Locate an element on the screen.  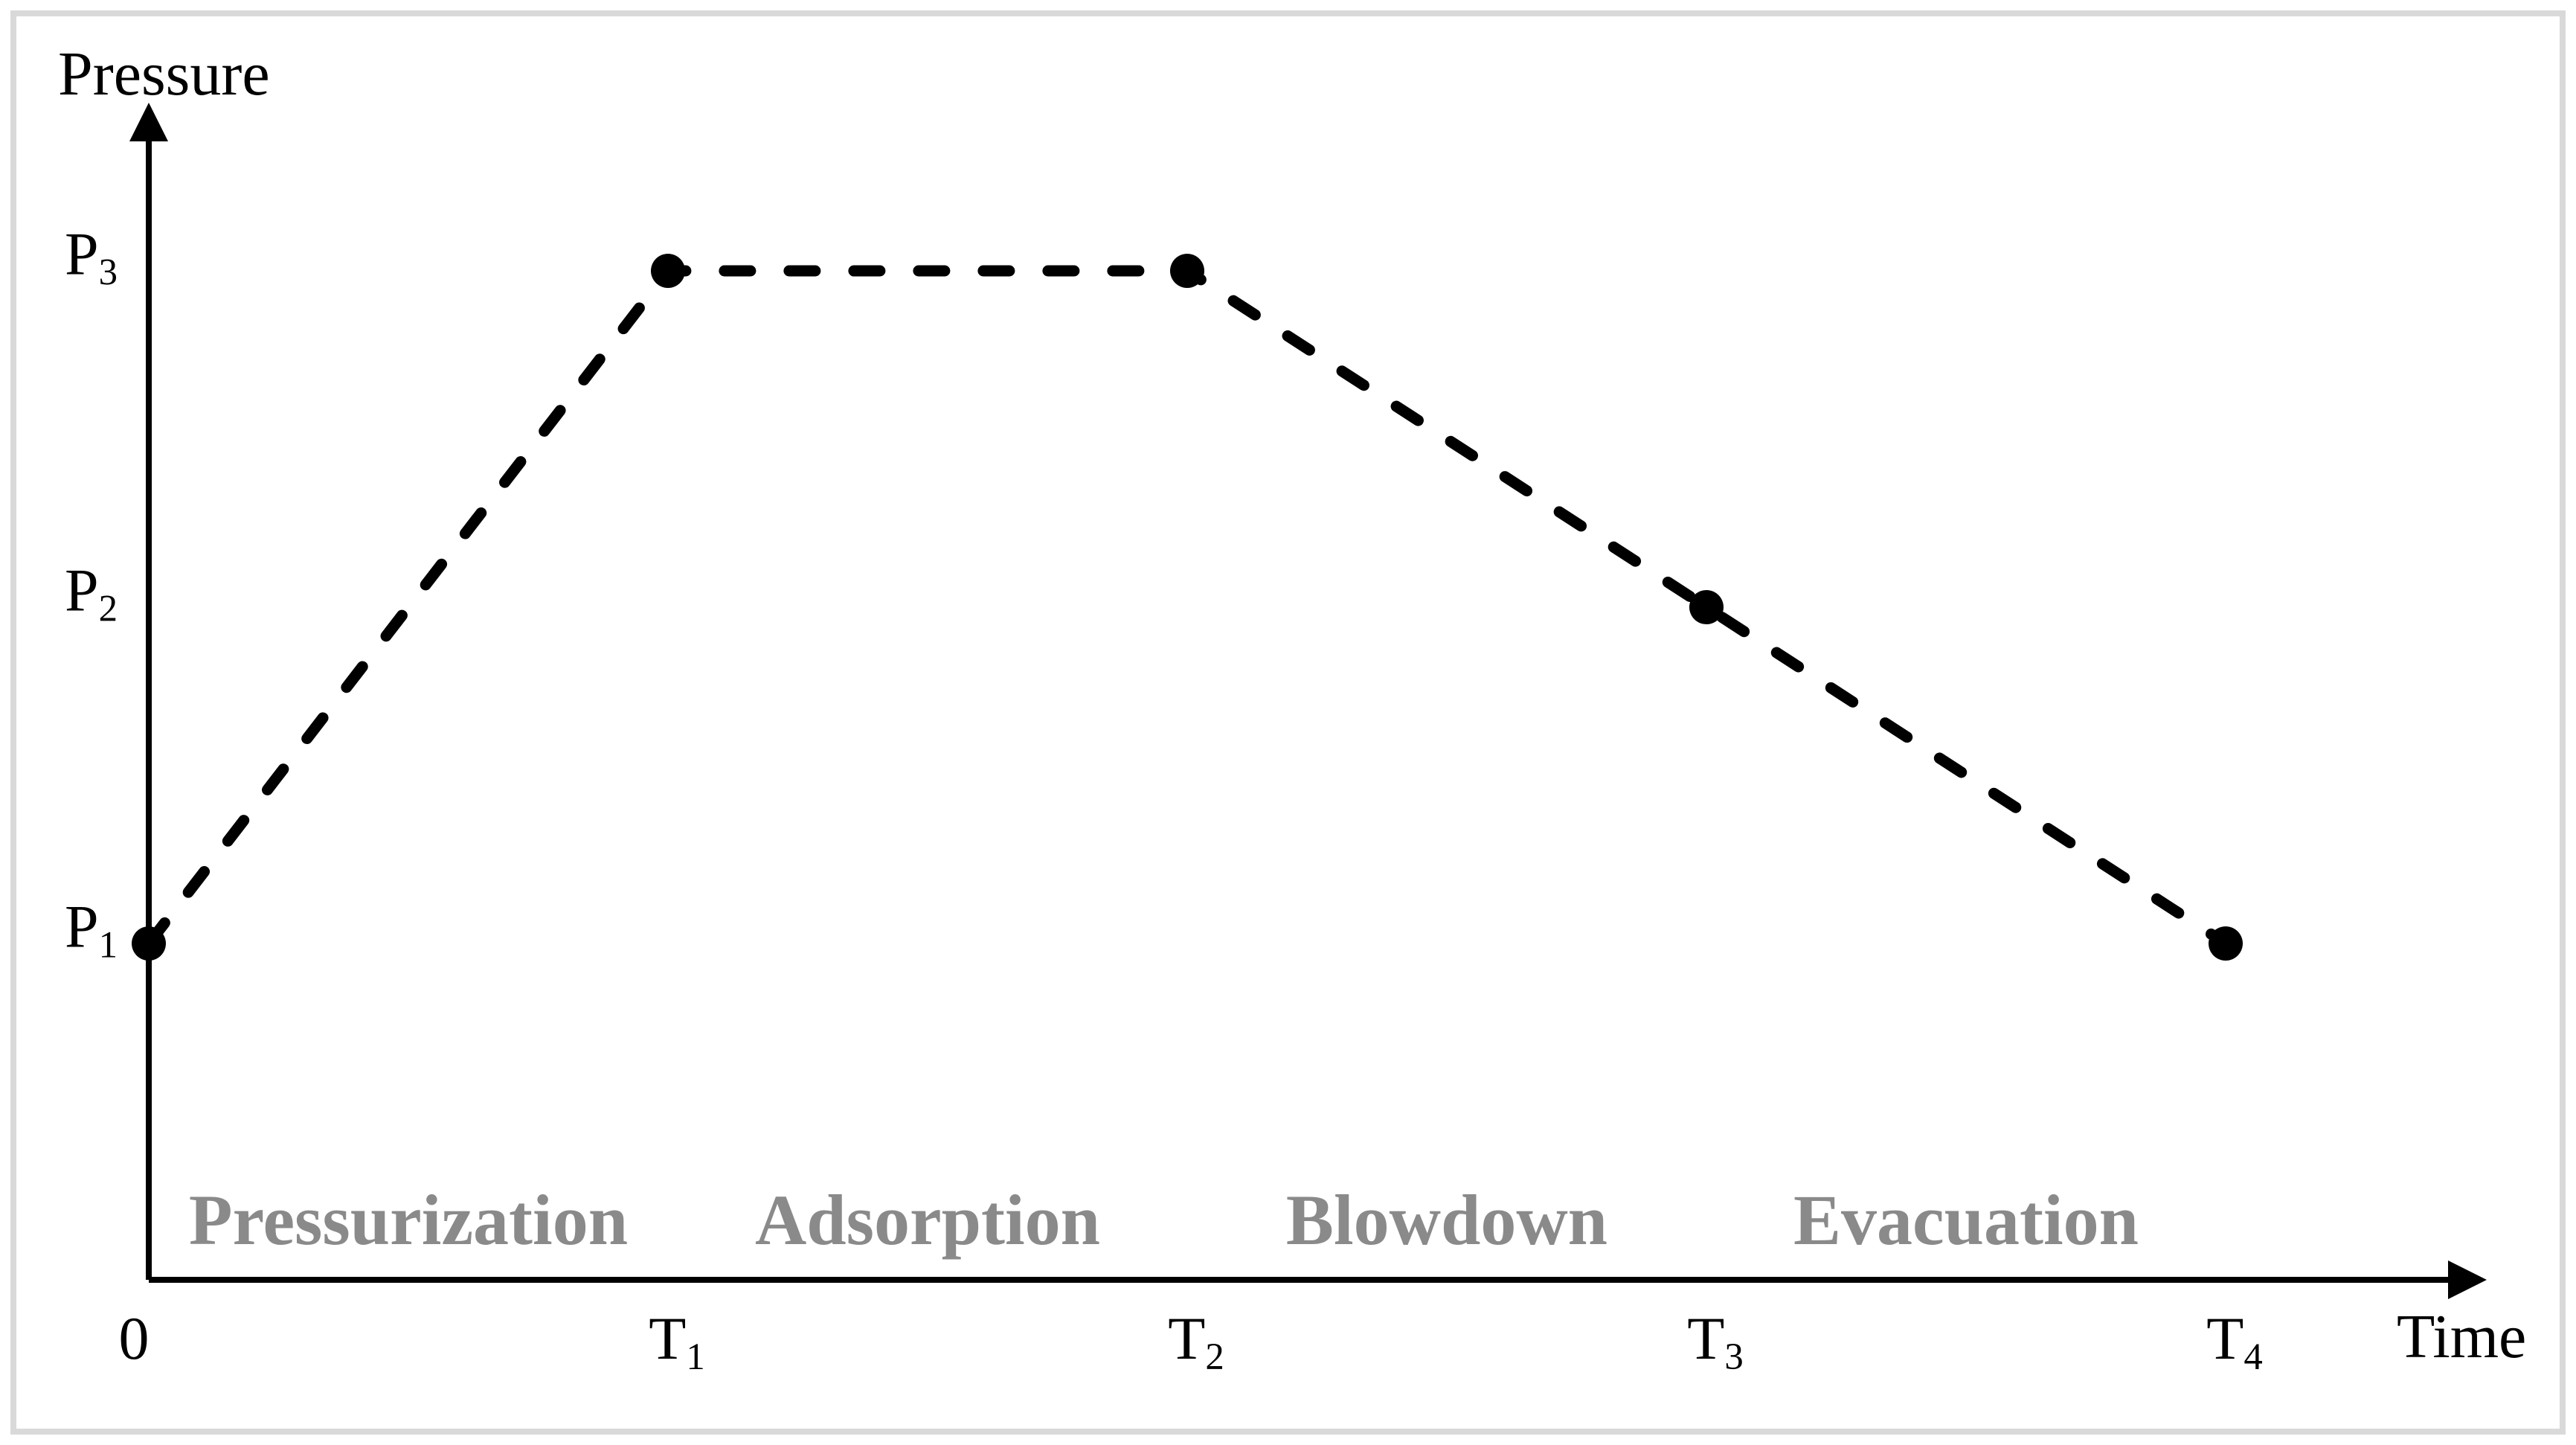
y-axis-arrowhead is located at coordinates (148, 122).